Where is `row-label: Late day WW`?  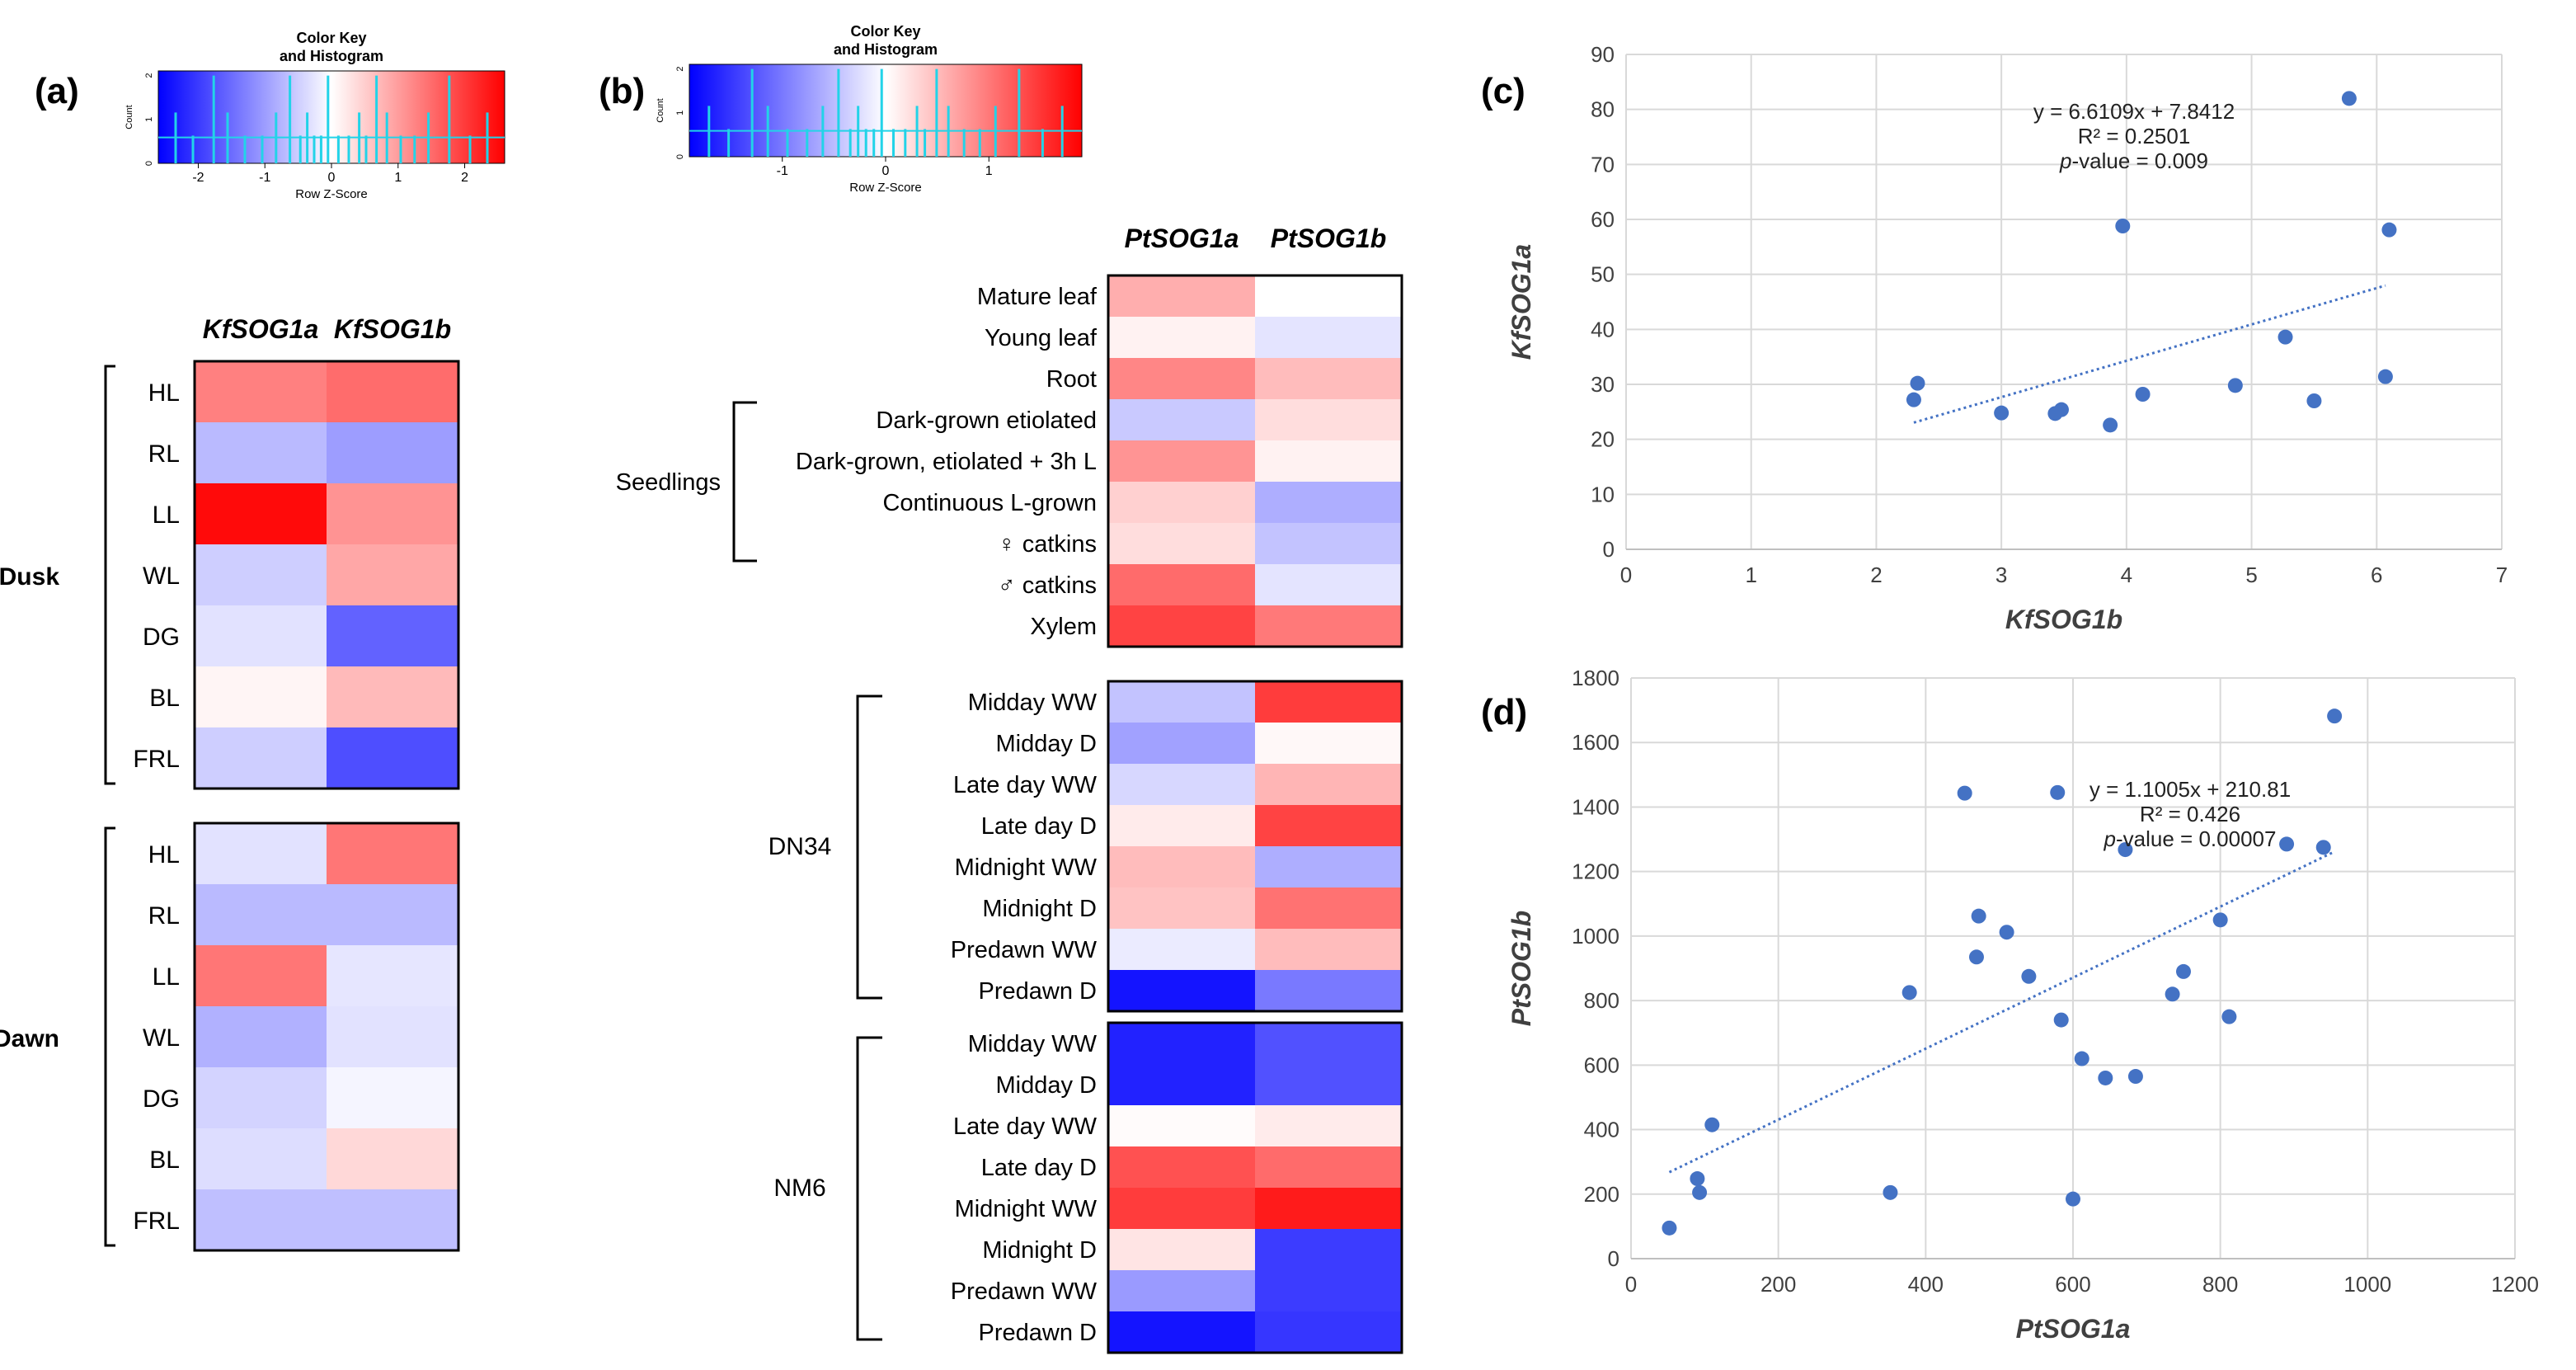
row-label: Late day WW is located at coordinates (1025, 785).